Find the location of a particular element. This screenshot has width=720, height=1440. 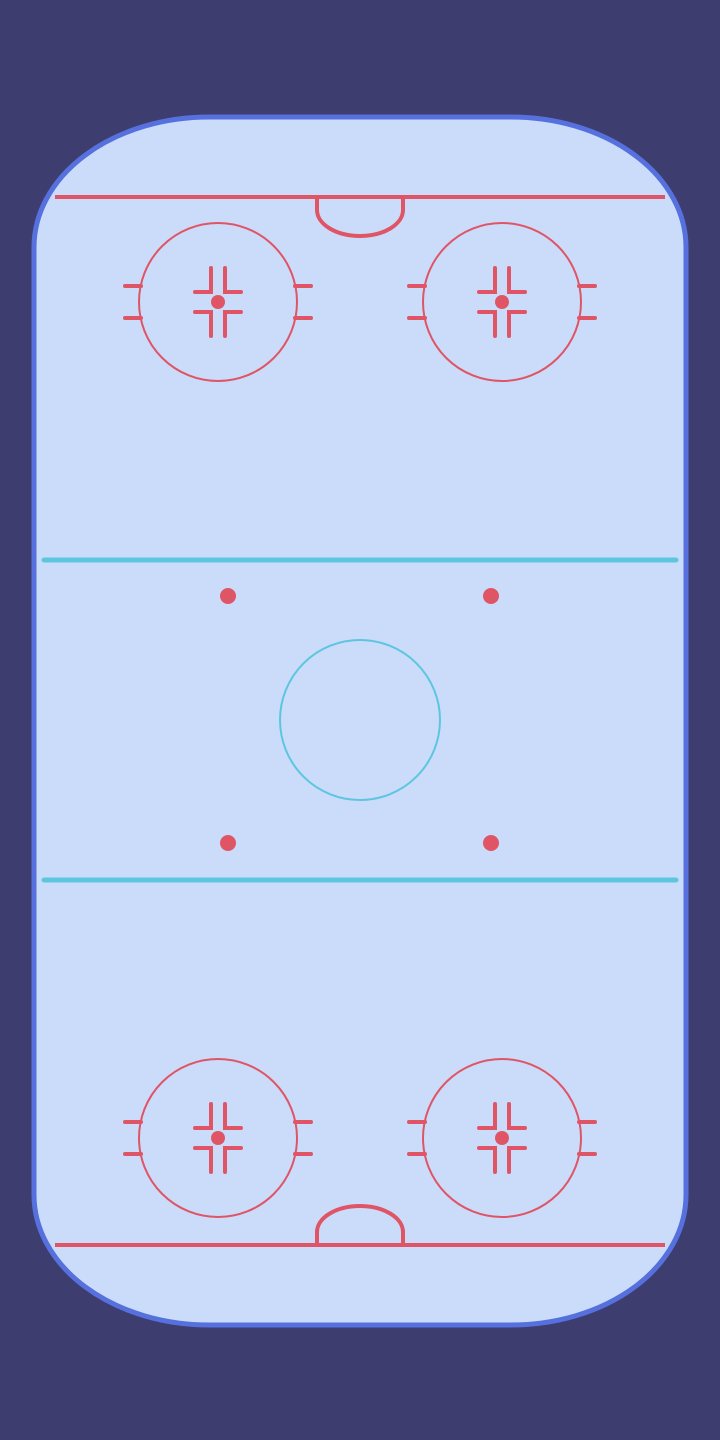

goal-crease-bottom is located at coordinates (360, 1224).